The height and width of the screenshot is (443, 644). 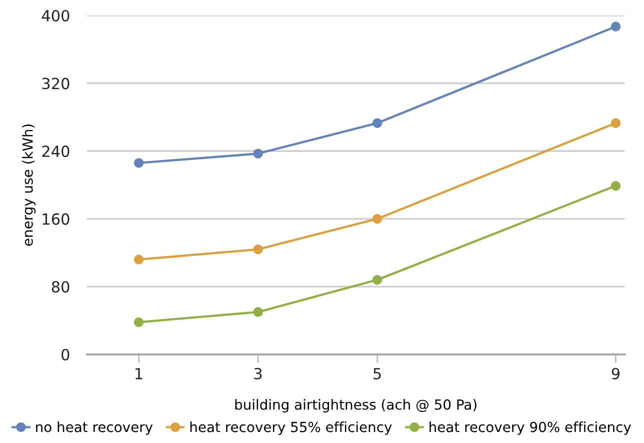 What do you see at coordinates (355, 405) in the screenshot?
I see `x-axis-title: building airtightness (ach @ 50 Pa)` at bounding box center [355, 405].